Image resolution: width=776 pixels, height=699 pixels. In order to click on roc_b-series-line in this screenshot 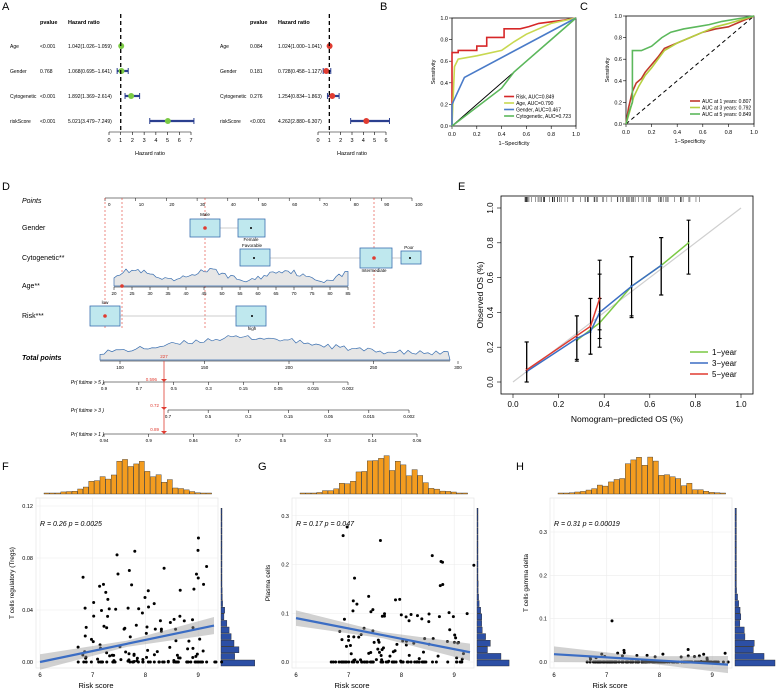, I will do `click(514, 71)`.